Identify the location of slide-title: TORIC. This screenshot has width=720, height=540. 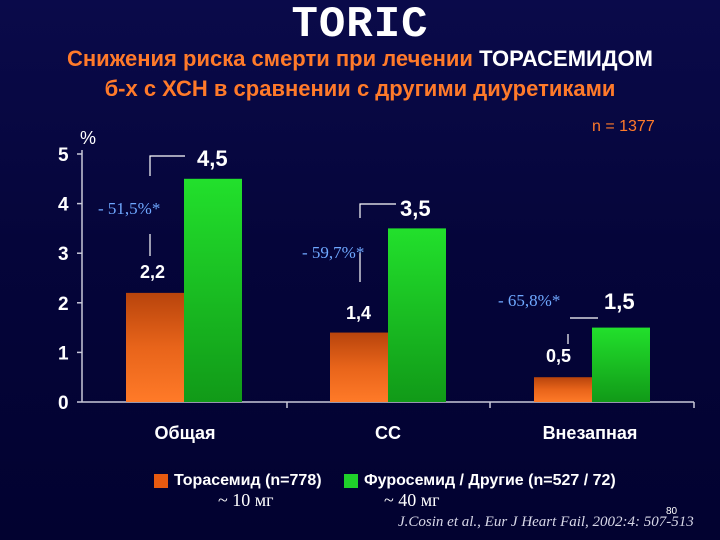
(360, 25).